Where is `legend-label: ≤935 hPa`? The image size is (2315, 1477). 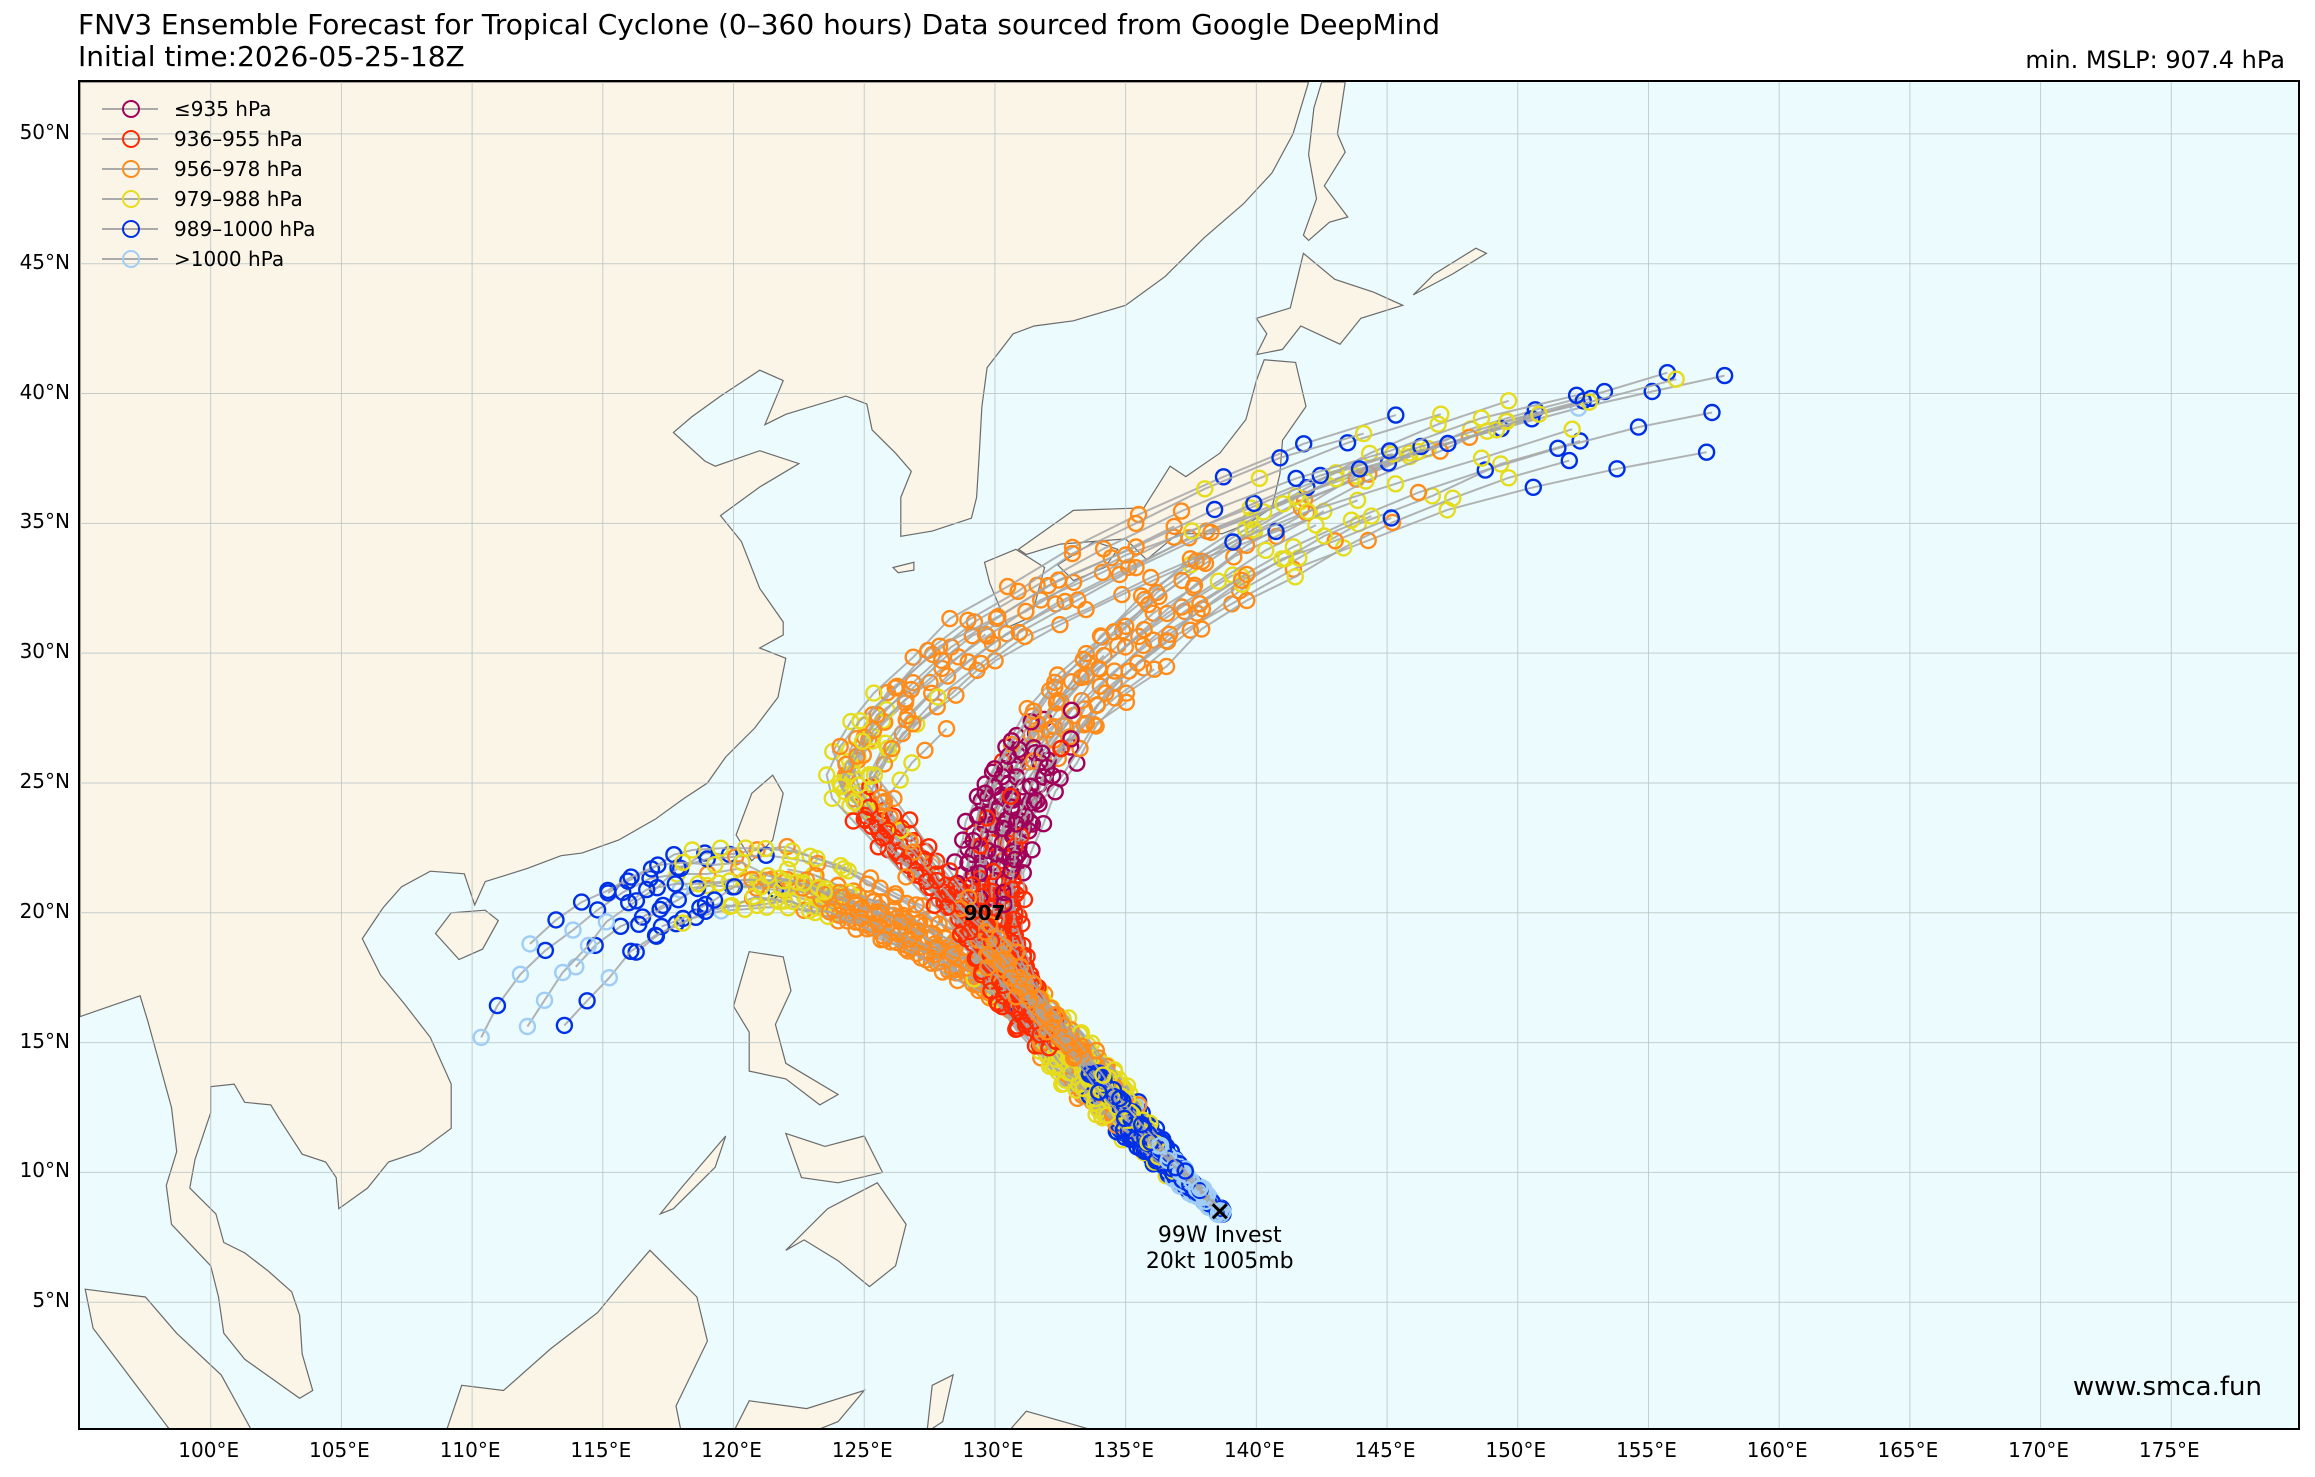
legend-label: ≤935 hPa is located at coordinates (223, 109).